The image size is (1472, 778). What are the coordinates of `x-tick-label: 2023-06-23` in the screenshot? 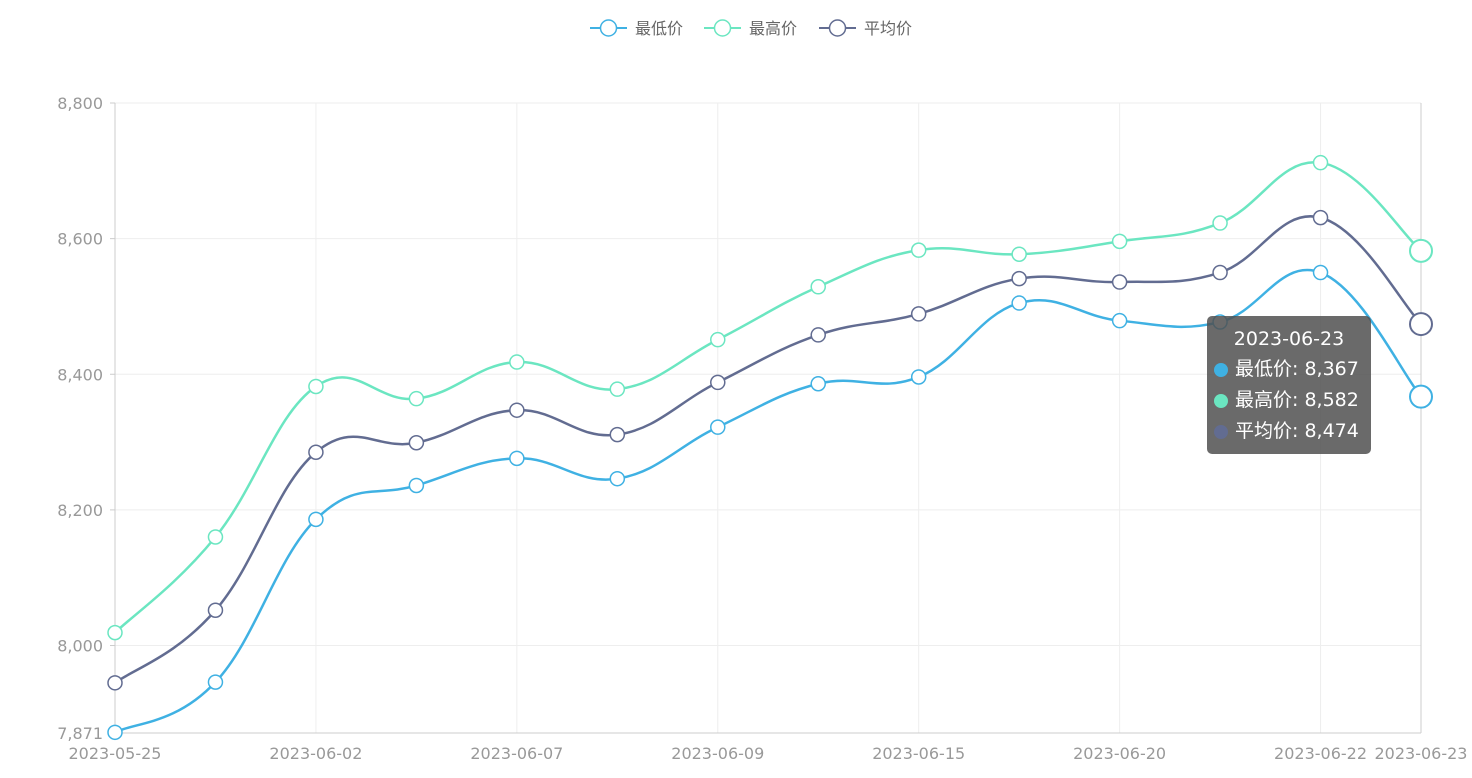 It's located at (1421, 753).